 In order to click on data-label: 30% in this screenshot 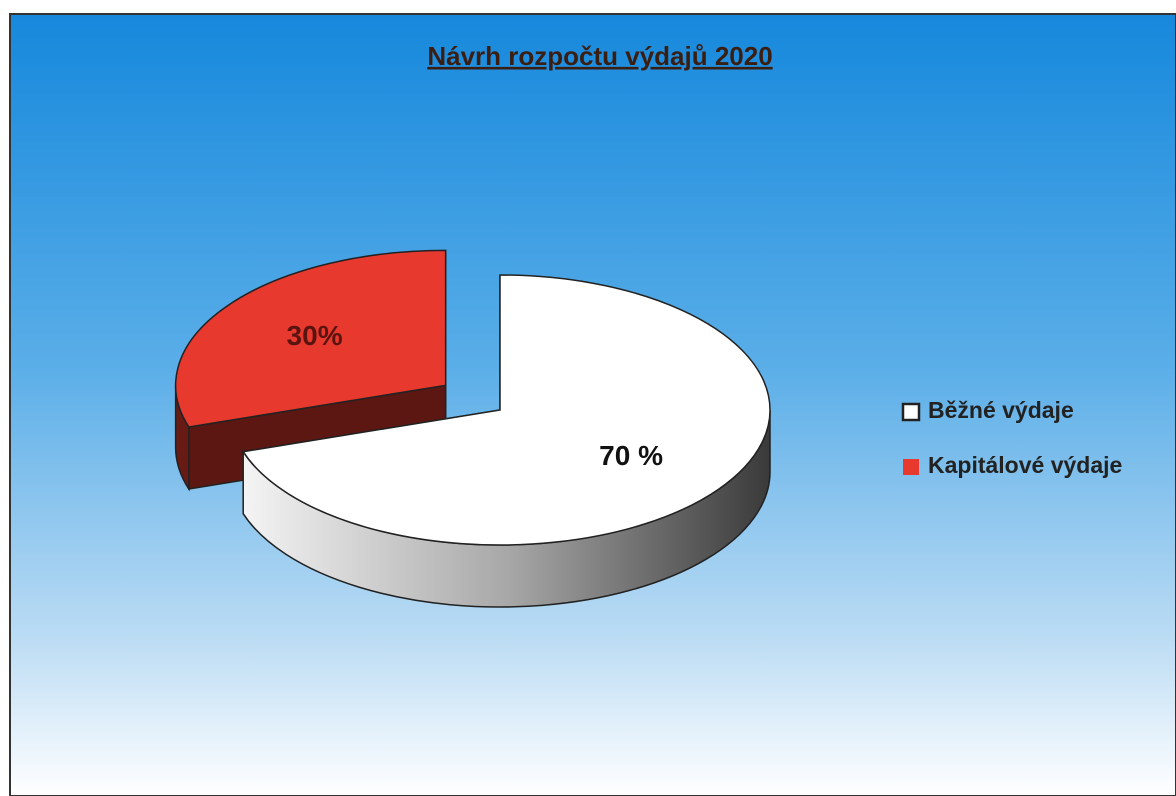, I will do `click(315, 335)`.